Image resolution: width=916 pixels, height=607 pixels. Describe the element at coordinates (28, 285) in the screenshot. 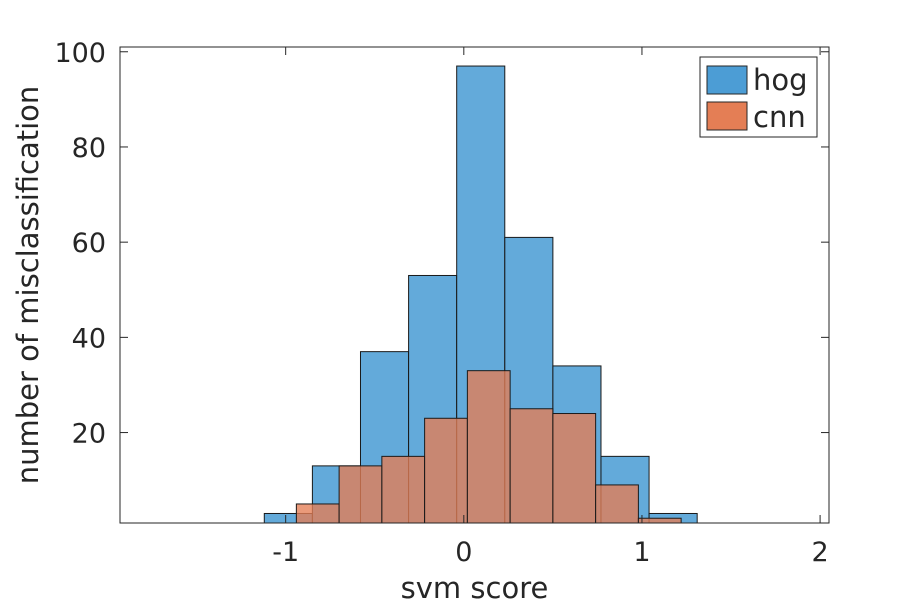

I see `y-axis-label: number of misclassification` at that location.